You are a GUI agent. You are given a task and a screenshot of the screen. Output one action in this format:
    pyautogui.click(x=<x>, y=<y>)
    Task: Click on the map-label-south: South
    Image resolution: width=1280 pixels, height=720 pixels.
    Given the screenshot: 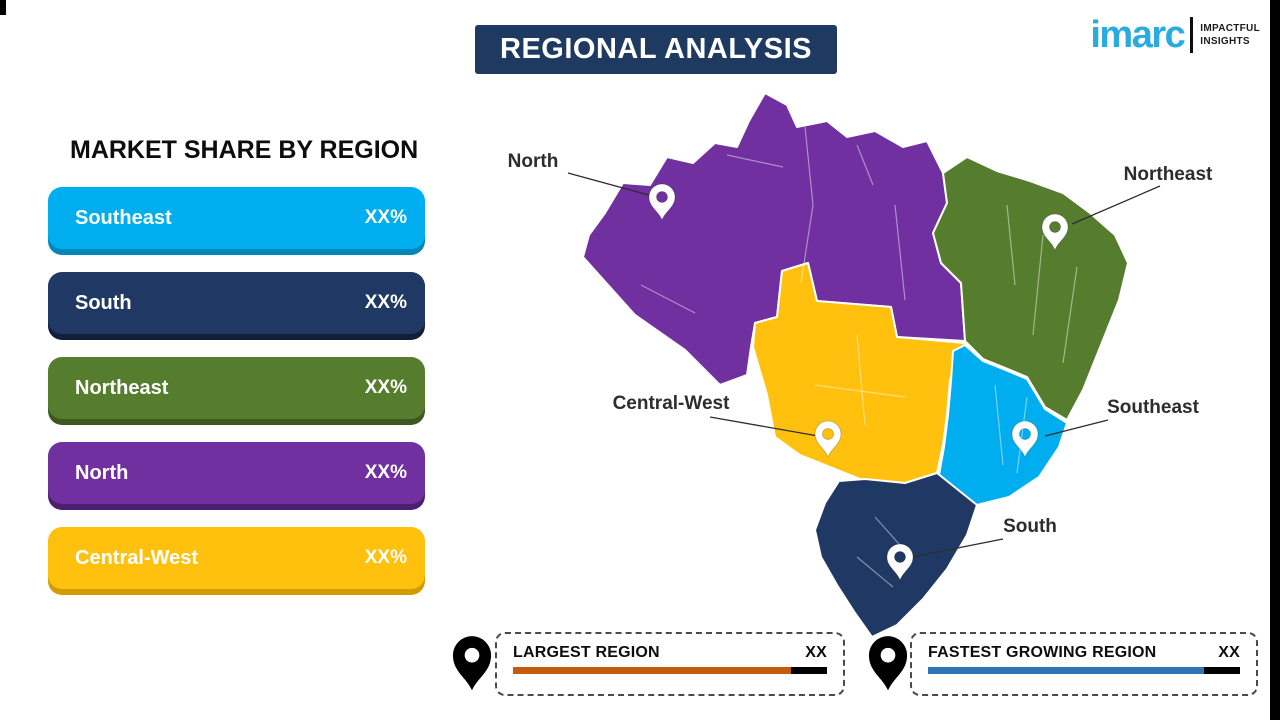 What is the action you would take?
    pyautogui.click(x=1030, y=526)
    